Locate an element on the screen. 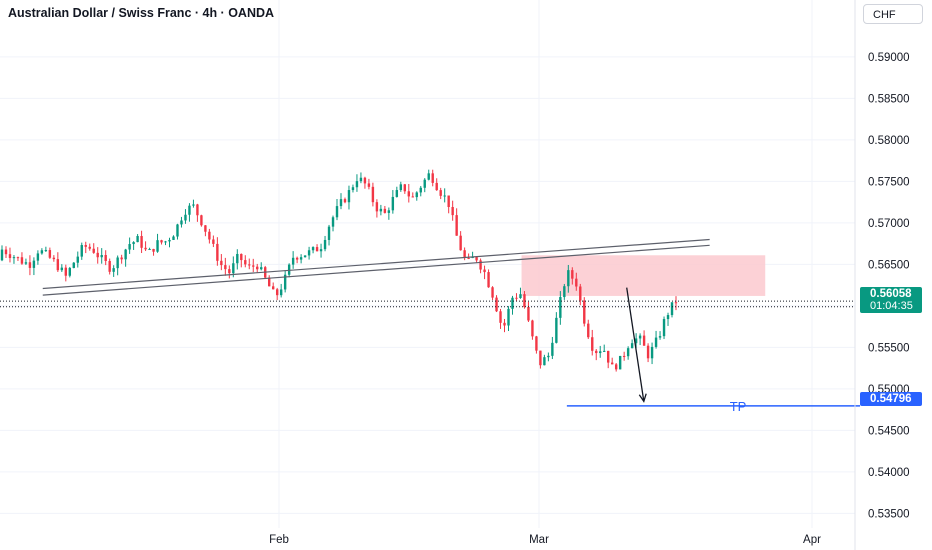  price-tick-label: 0.53500 is located at coordinates (889, 514).